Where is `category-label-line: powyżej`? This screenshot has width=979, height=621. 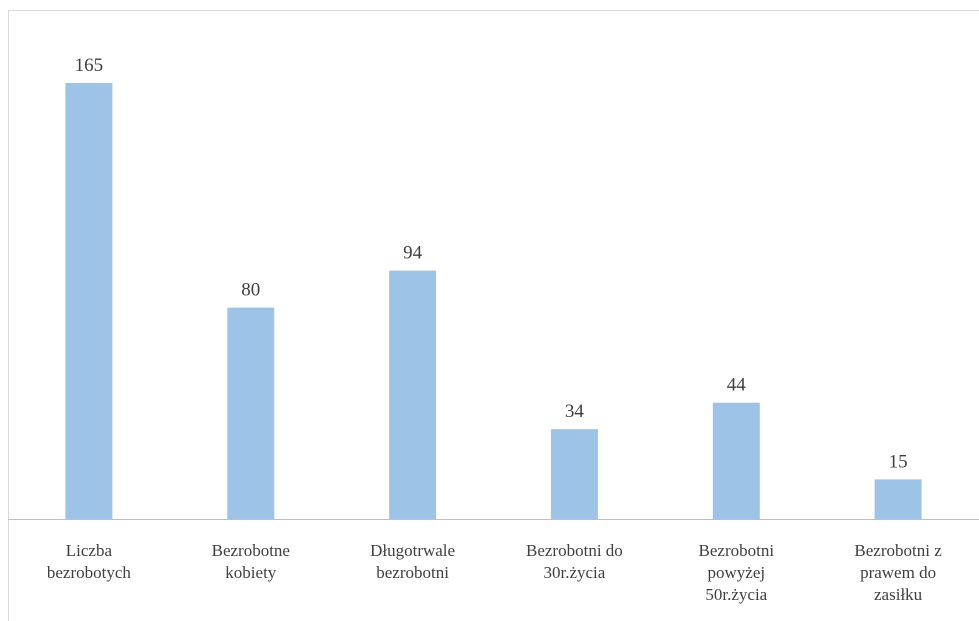 category-label-line: powyżej is located at coordinates (737, 572).